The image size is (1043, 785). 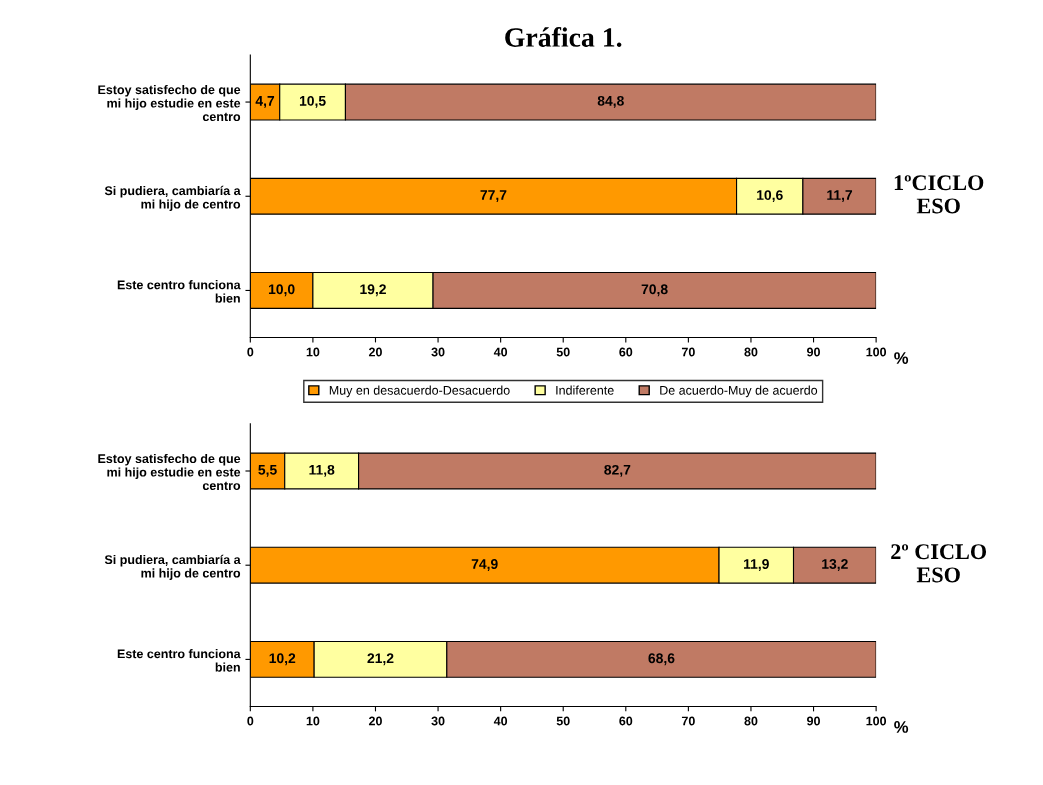 What do you see at coordinates (770, 196) in the screenshot?
I see `data-label: 10,6` at bounding box center [770, 196].